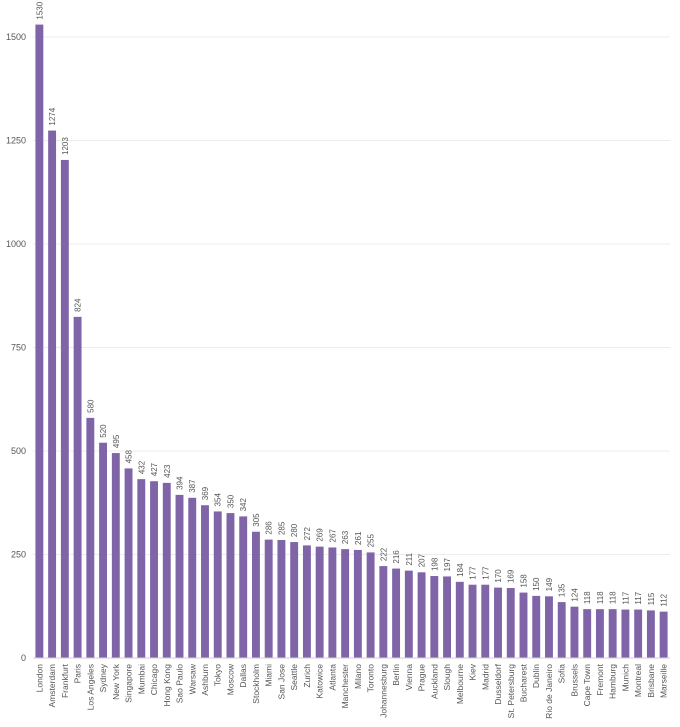 Image resolution: width=680 pixels, height=727 pixels. What do you see at coordinates (562, 674) in the screenshot?
I see `x-tick-label: Sofia` at bounding box center [562, 674].